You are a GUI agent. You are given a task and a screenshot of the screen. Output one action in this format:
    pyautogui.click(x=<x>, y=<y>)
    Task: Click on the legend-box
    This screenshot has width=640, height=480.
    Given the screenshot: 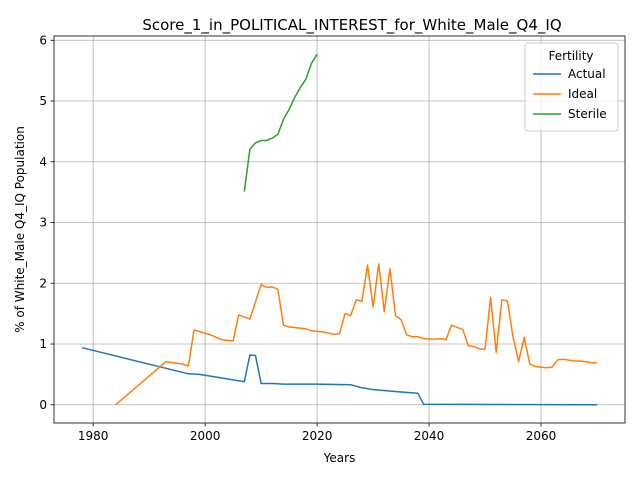 What is the action you would take?
    pyautogui.click(x=571, y=87)
    